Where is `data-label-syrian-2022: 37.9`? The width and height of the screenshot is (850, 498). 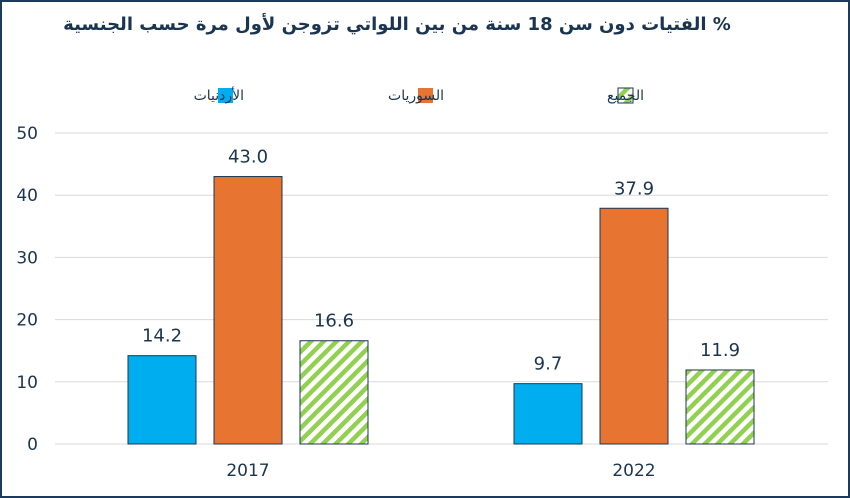
data-label-syrian-2022: 37.9 is located at coordinates (634, 188).